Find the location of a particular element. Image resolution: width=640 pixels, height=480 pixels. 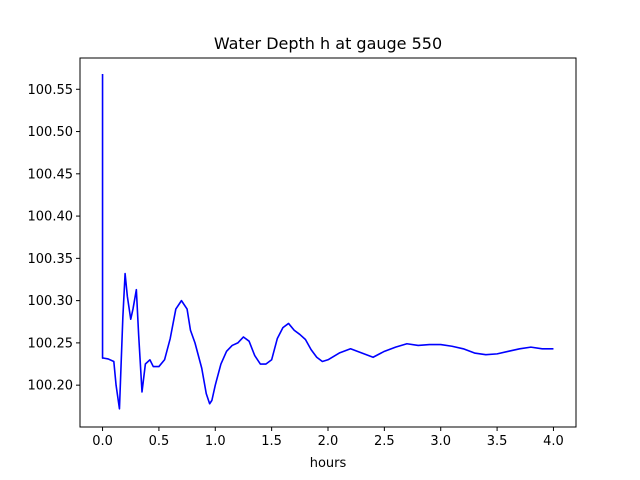

x-tick-label: 0.5 is located at coordinates (159, 441).